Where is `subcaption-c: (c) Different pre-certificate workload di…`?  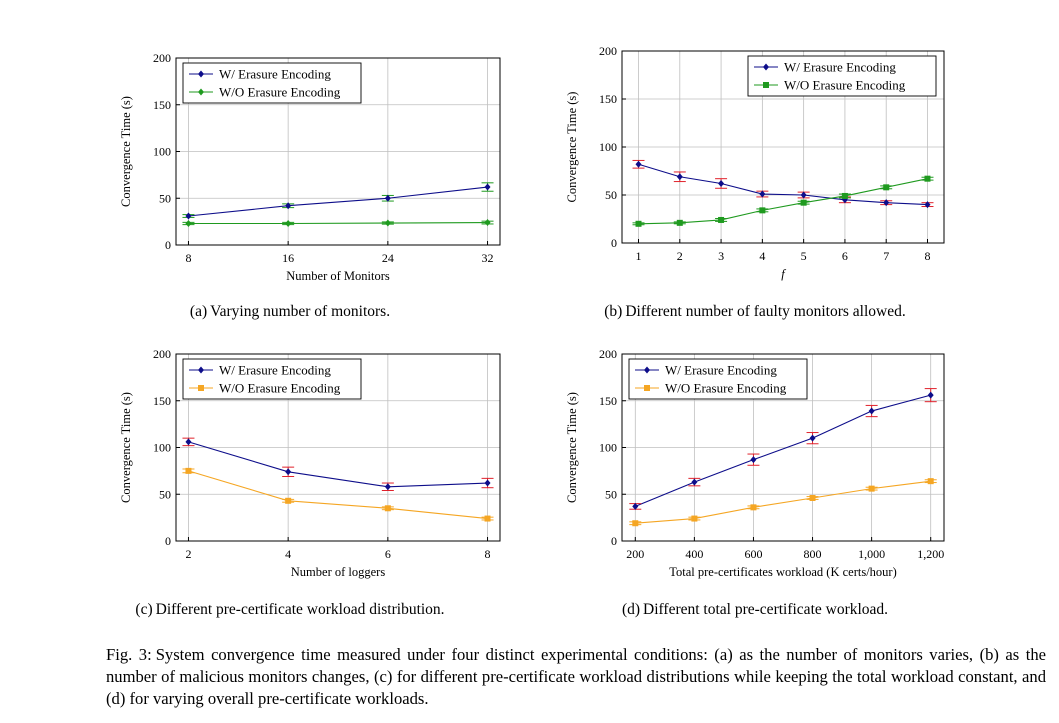 subcaption-c: (c) Different pre-certificate workload di… is located at coordinates (290, 610).